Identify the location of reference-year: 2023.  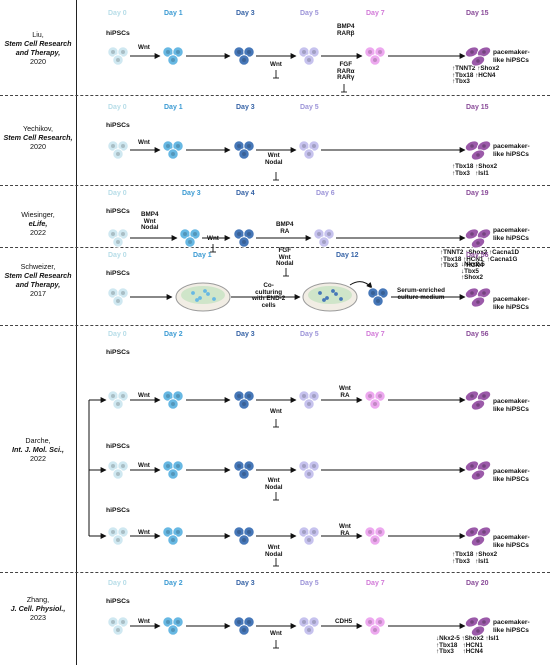
(38, 617).